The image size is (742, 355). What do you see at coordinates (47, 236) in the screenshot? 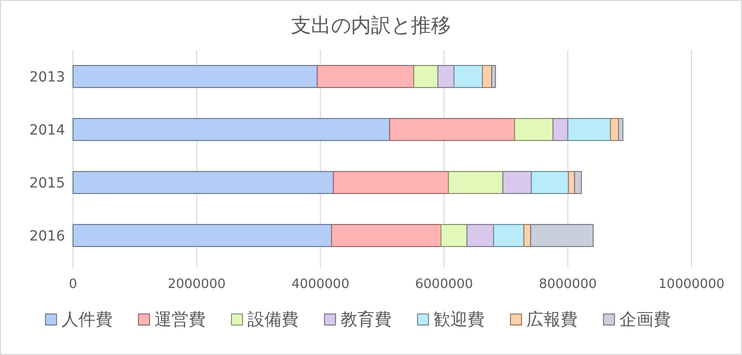
I see `y-tick-label: 2016` at bounding box center [47, 236].